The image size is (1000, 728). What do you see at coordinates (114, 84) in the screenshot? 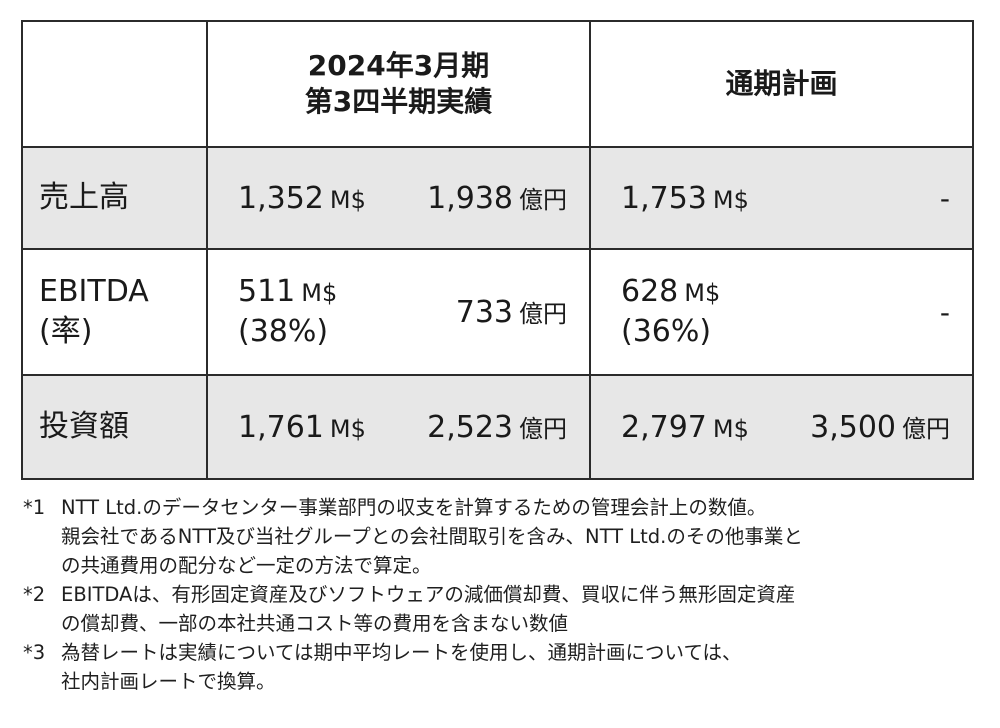
I see `corner-cell` at bounding box center [114, 84].